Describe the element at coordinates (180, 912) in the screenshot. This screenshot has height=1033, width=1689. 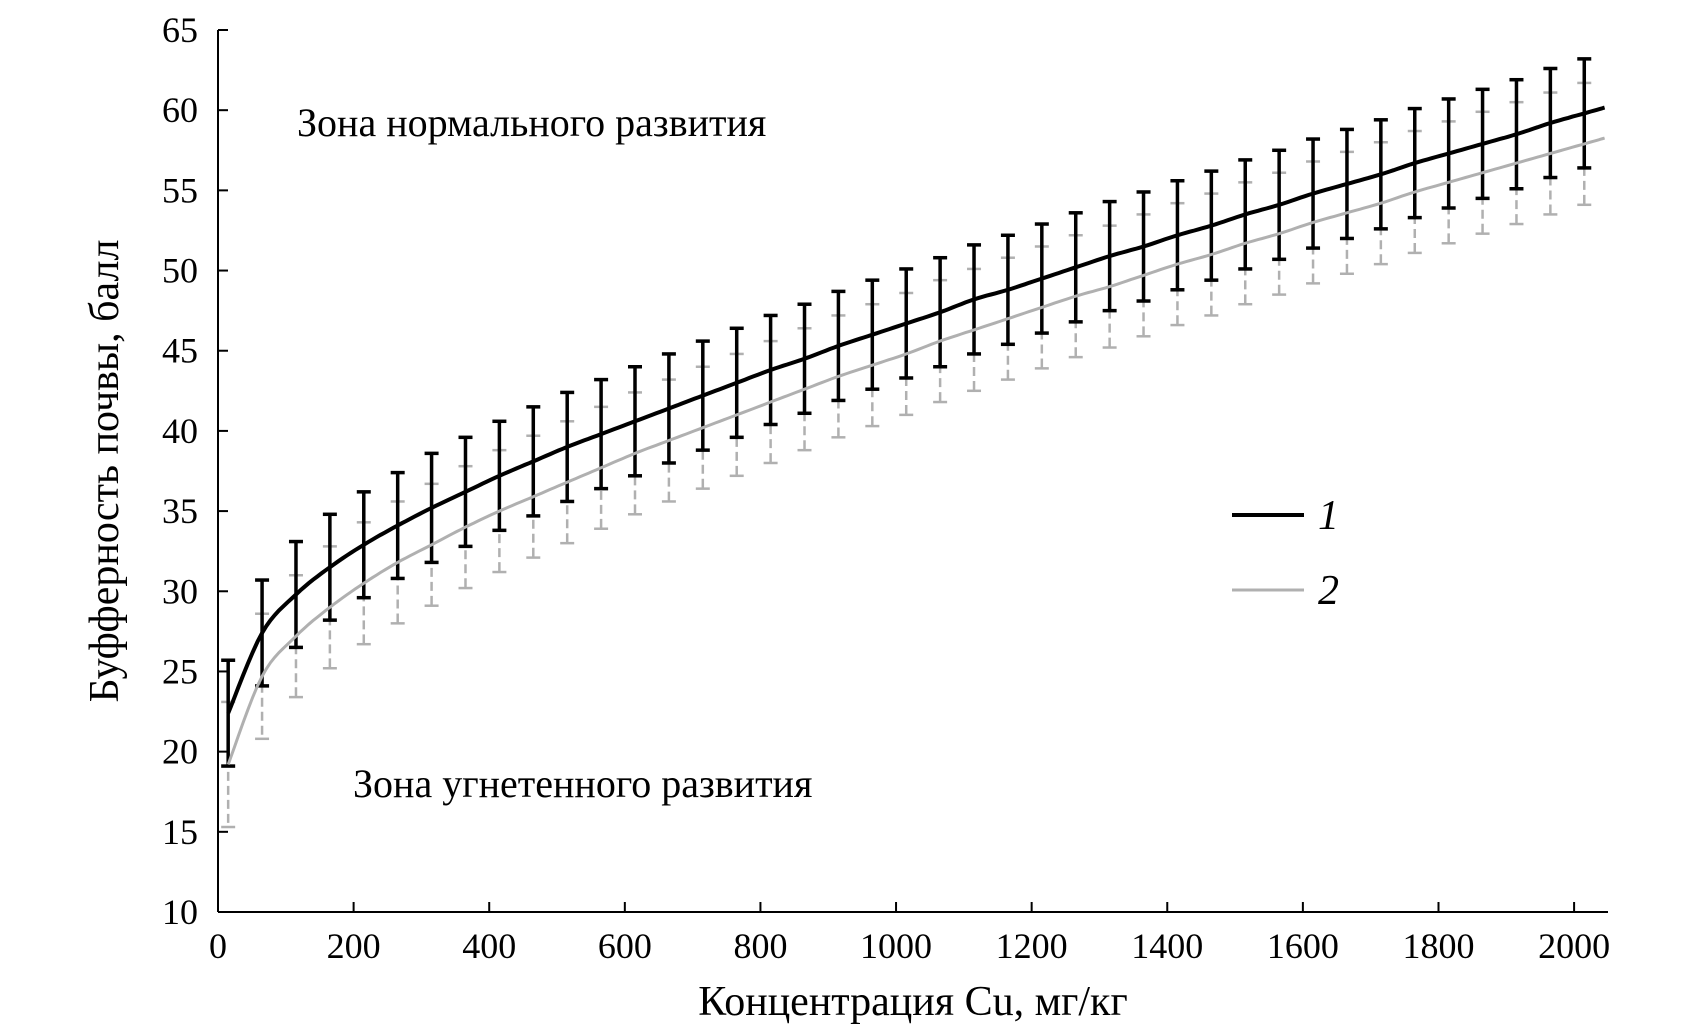
I see `y-tick-label: 10` at that location.